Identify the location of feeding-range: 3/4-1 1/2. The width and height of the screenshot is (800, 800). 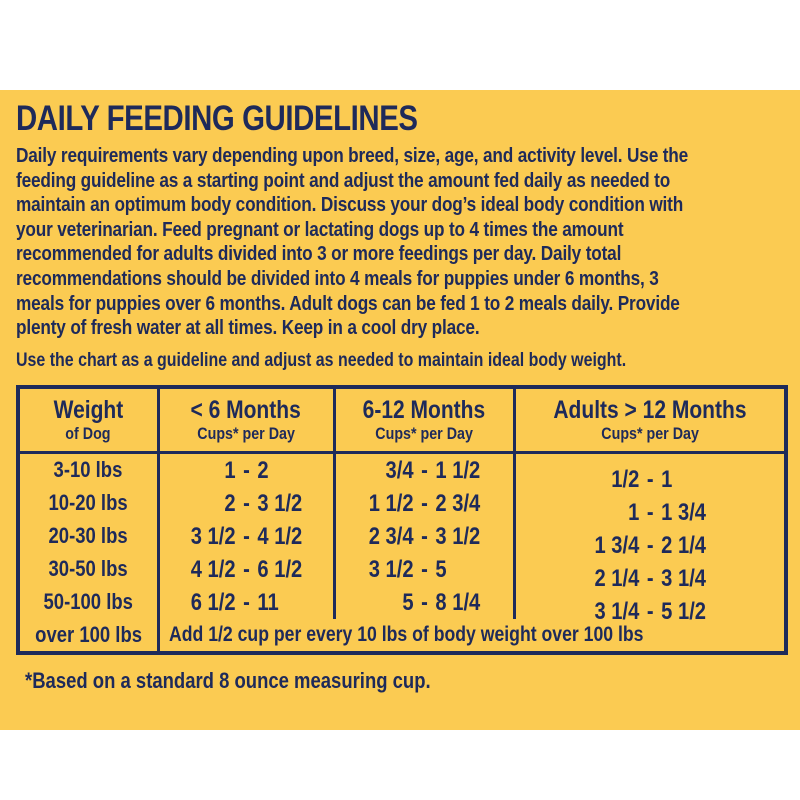
(424, 470).